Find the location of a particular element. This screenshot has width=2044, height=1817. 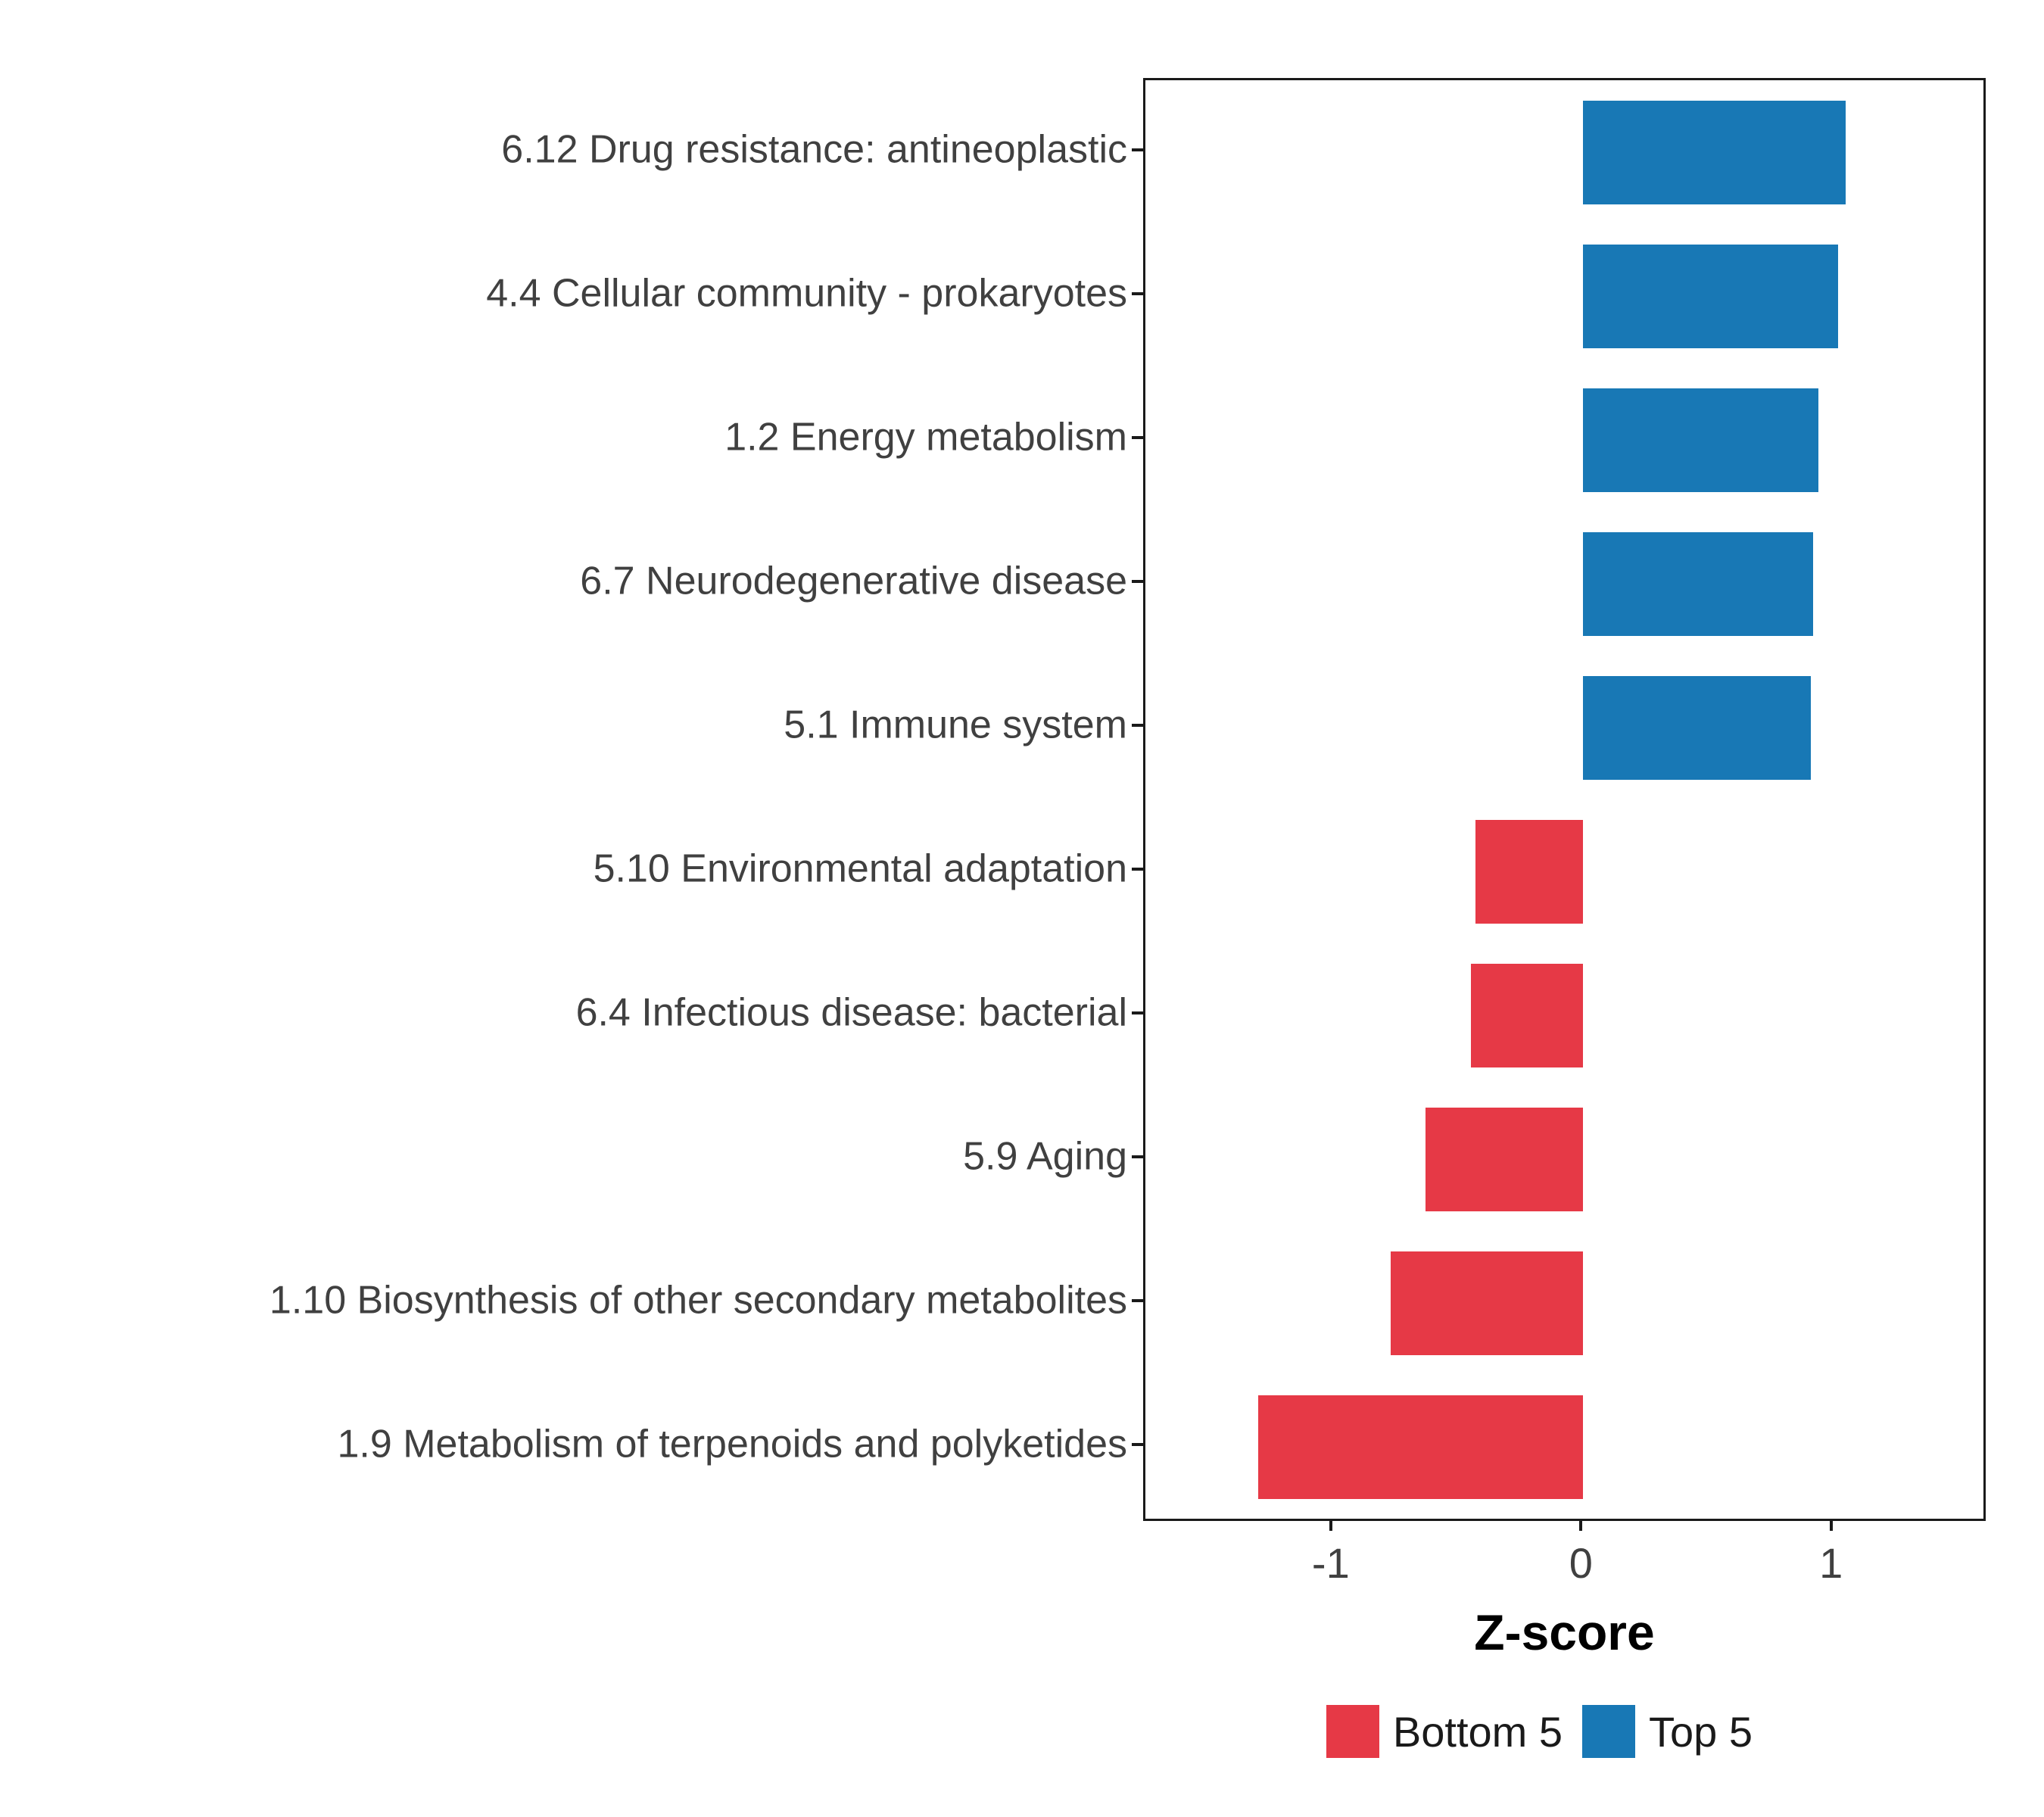

legend-entry-bottom5: Bottom 5 is located at coordinates (1444, 1731).